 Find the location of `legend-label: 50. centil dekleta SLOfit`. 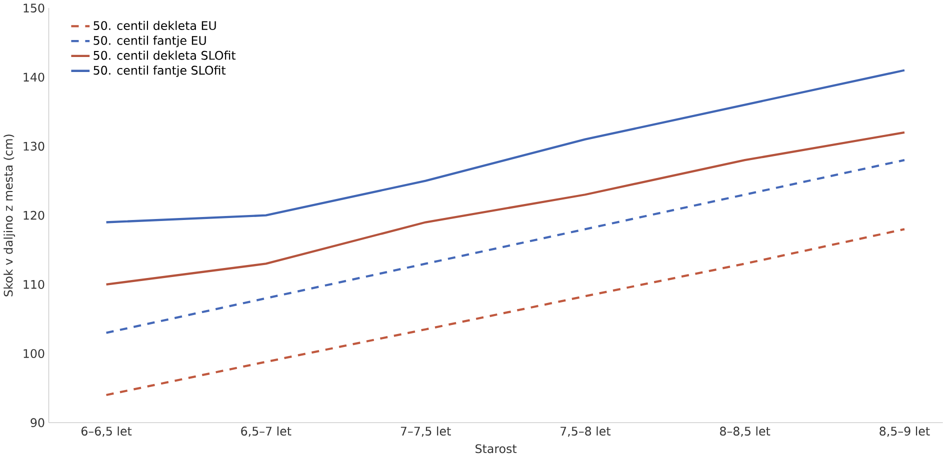

legend-label: 50. centil dekleta SLOfit is located at coordinates (165, 55).